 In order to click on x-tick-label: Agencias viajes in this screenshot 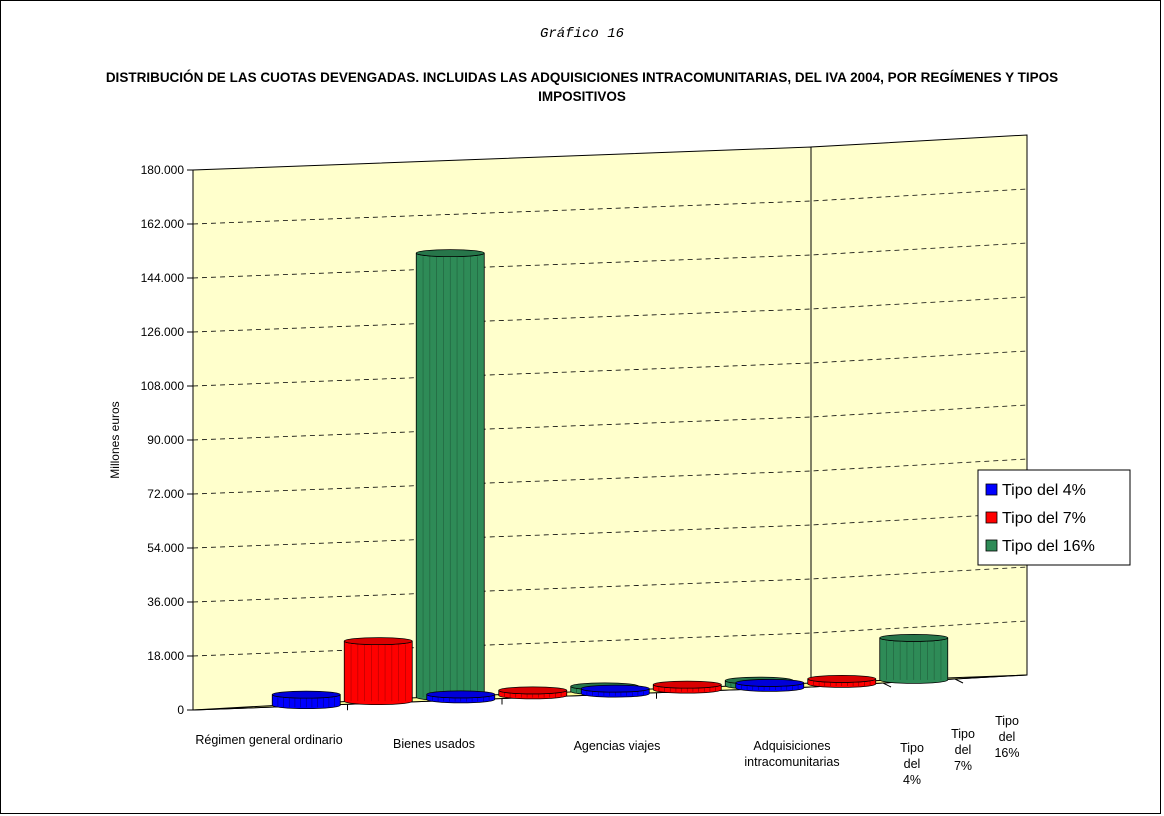, I will do `click(617, 746)`.